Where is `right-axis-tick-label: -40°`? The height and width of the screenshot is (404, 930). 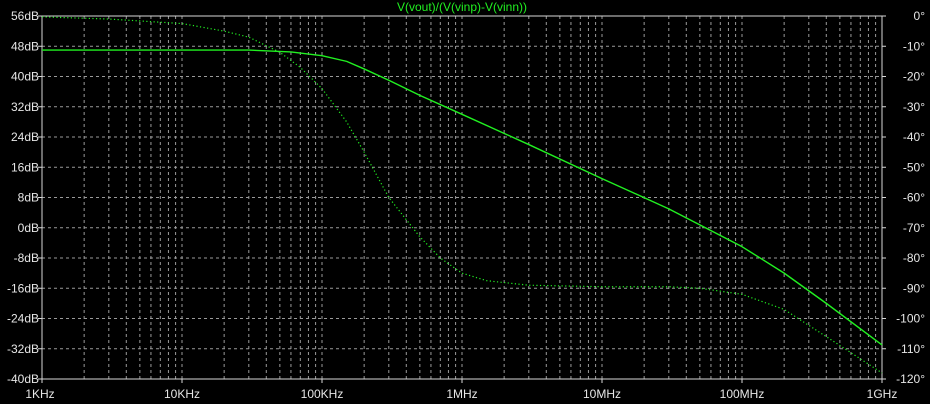 right-axis-tick-label: -40° is located at coordinates (914, 137).